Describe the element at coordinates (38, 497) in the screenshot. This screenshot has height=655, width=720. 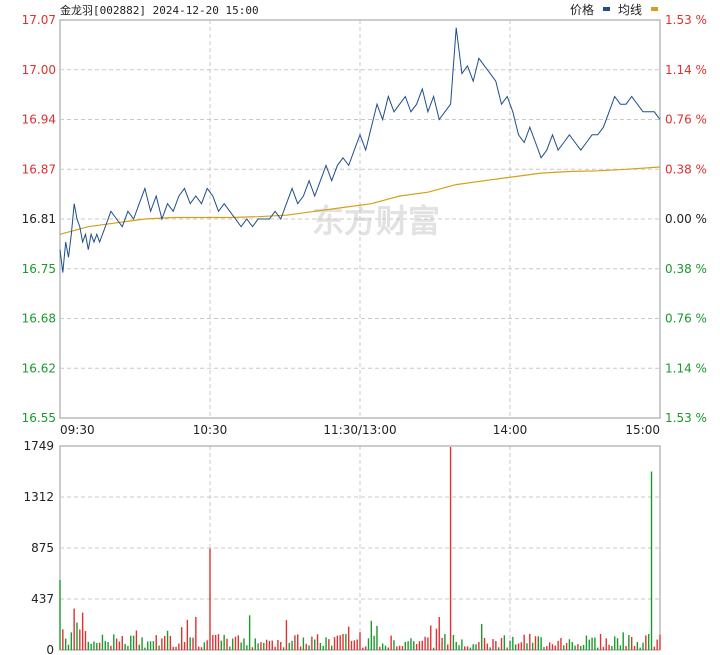
I see `volume-y-tick-label: 1312` at that location.